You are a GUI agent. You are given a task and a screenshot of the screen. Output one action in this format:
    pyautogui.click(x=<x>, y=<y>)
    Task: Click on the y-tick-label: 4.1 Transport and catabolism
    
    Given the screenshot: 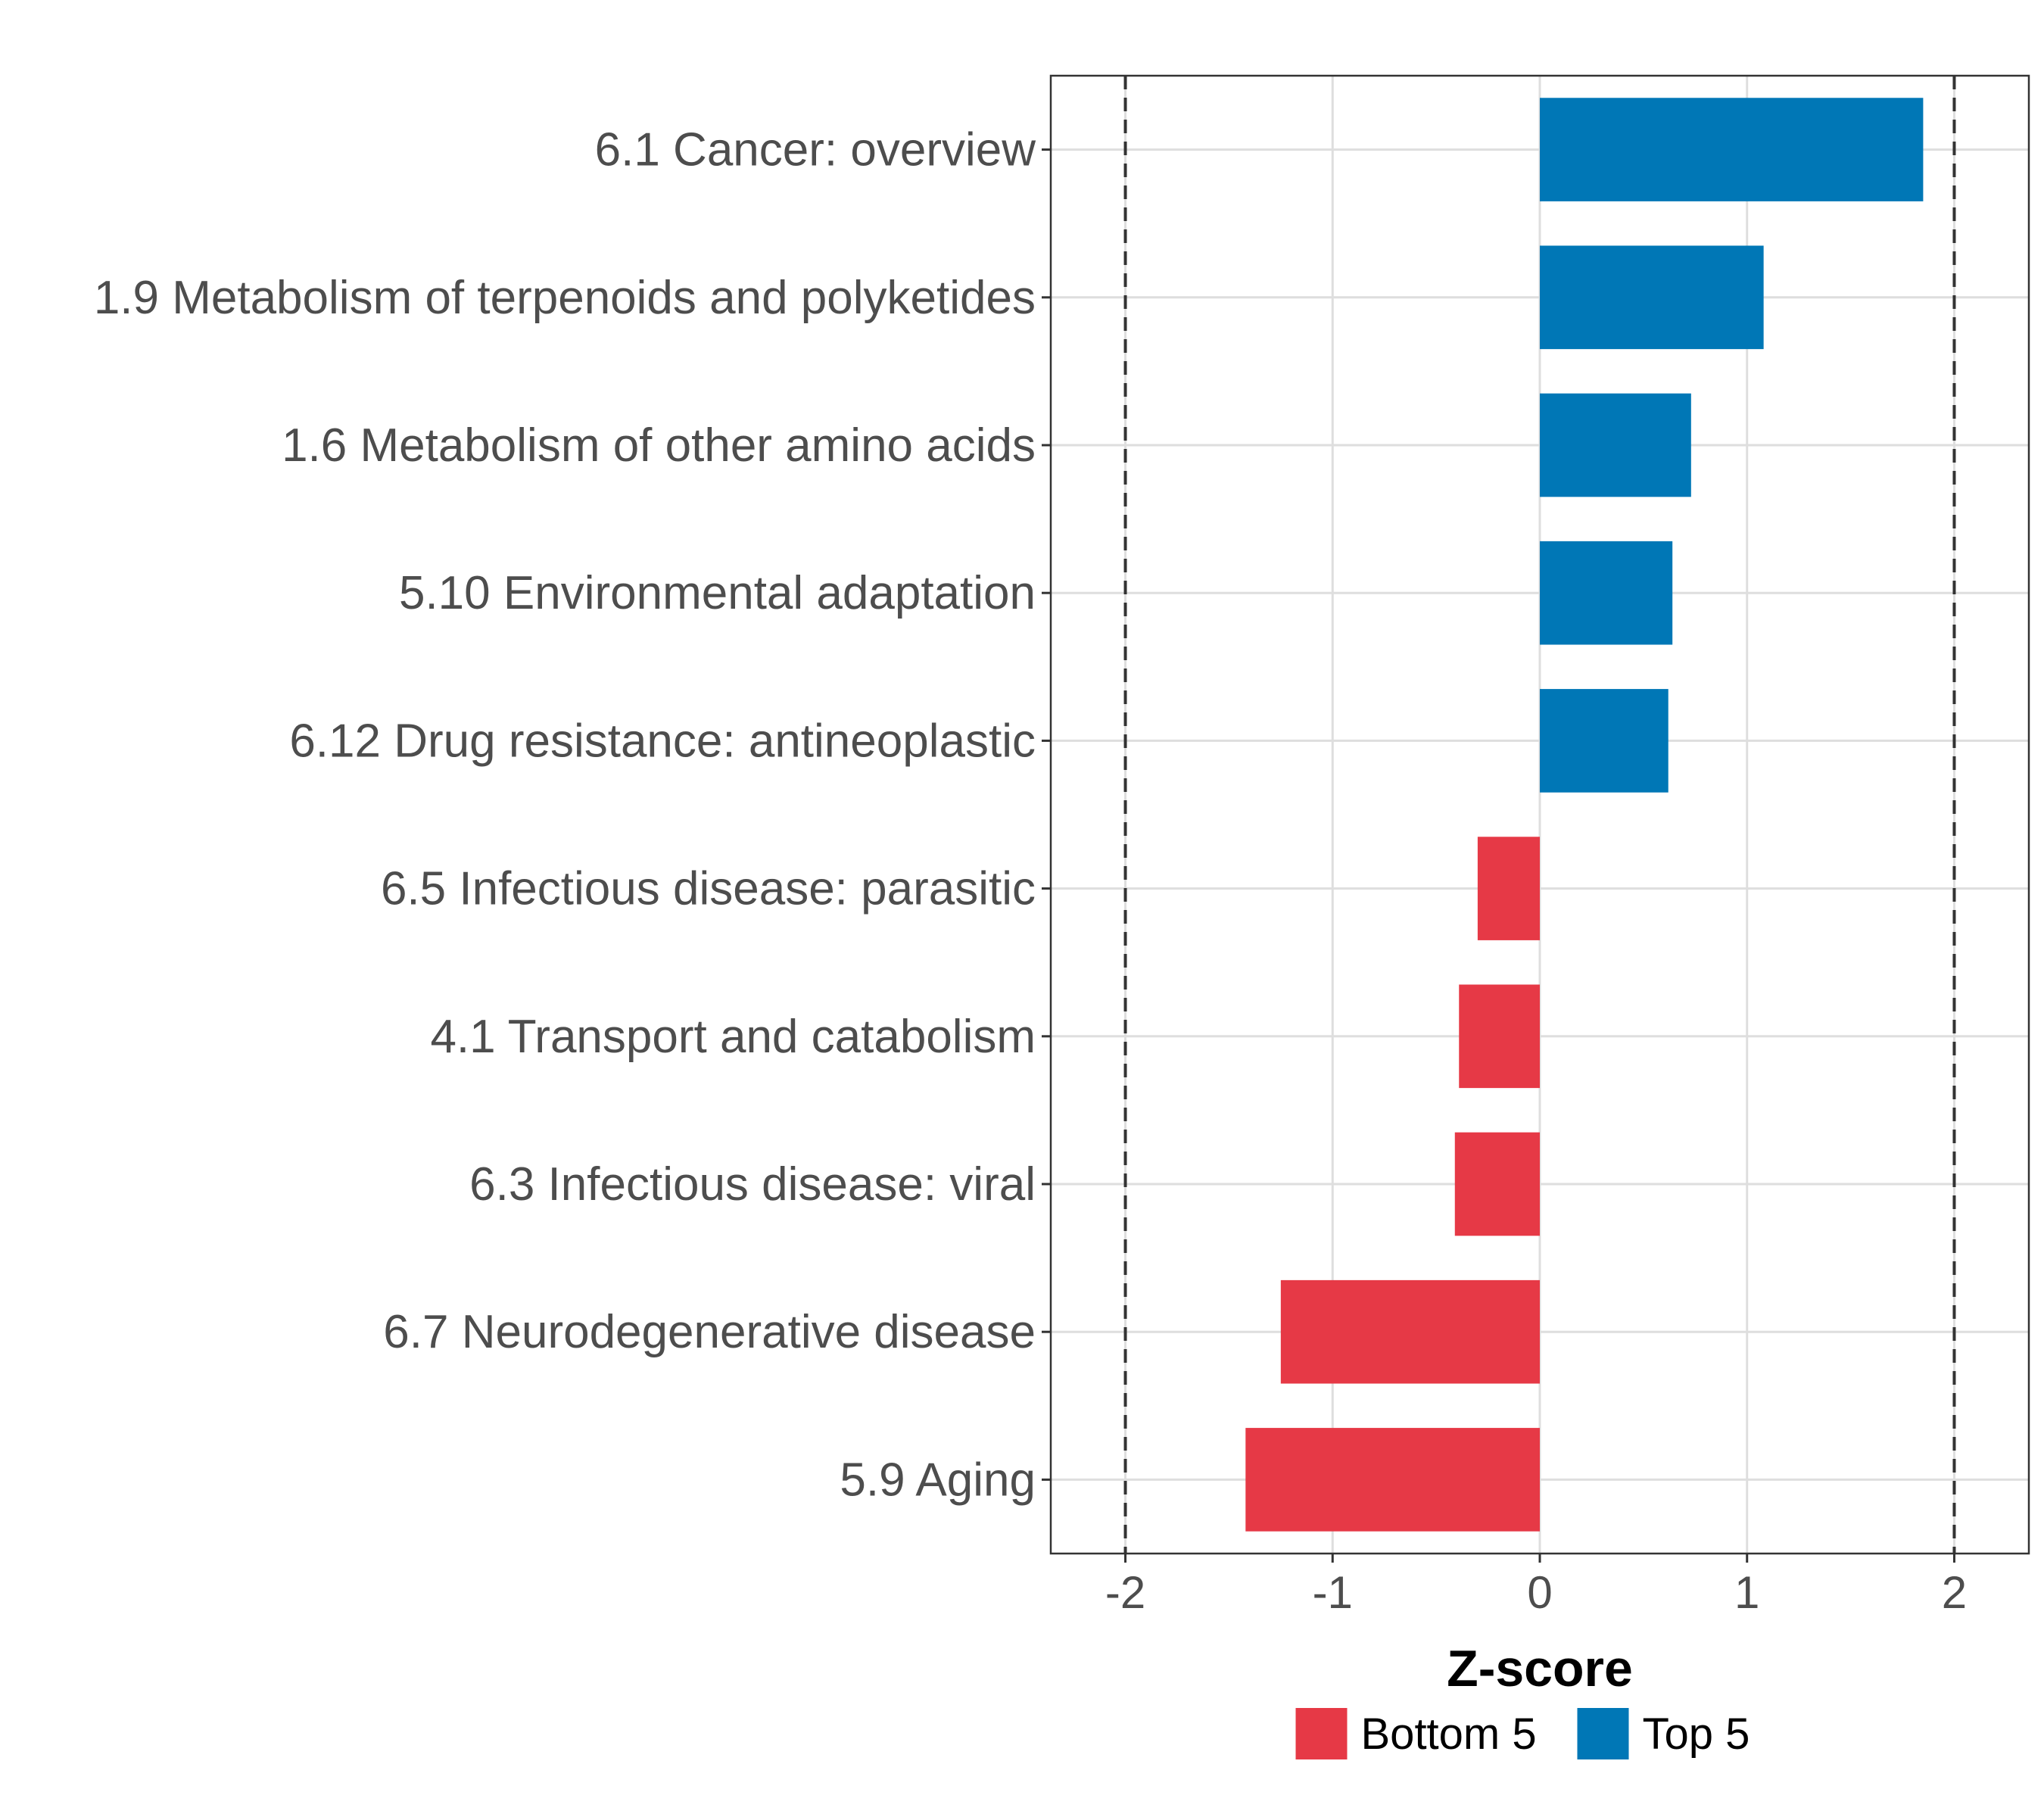 What is the action you would take?
    pyautogui.click(x=733, y=1037)
    